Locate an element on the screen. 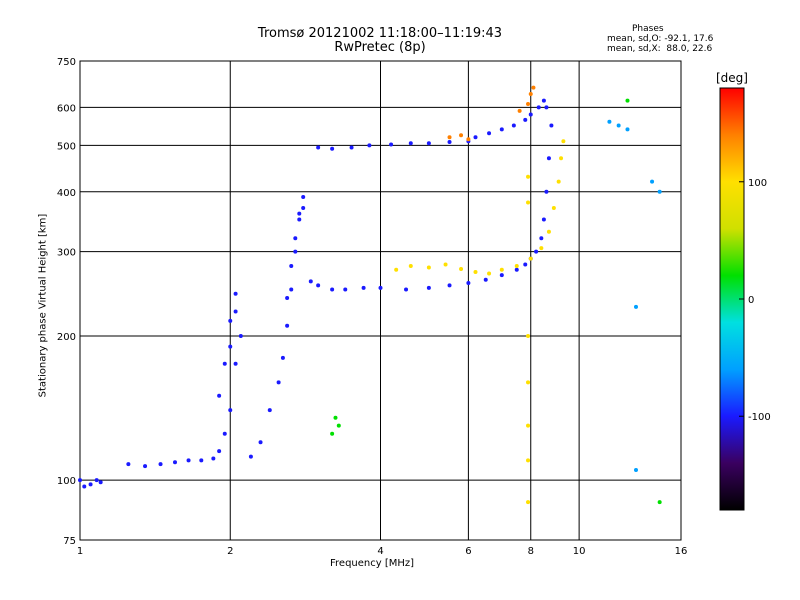 This screenshot has width=800, height=600. x-tick-label: 8 is located at coordinates (531, 551).